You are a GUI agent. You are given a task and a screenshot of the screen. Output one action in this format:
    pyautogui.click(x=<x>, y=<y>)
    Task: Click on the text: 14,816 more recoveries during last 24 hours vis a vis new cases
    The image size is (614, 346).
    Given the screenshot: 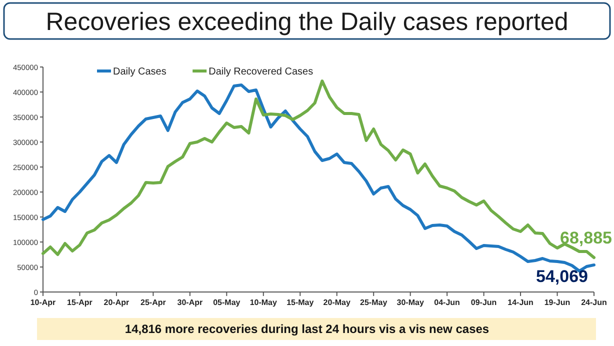 What is the action you would take?
    pyautogui.click(x=307, y=329)
    